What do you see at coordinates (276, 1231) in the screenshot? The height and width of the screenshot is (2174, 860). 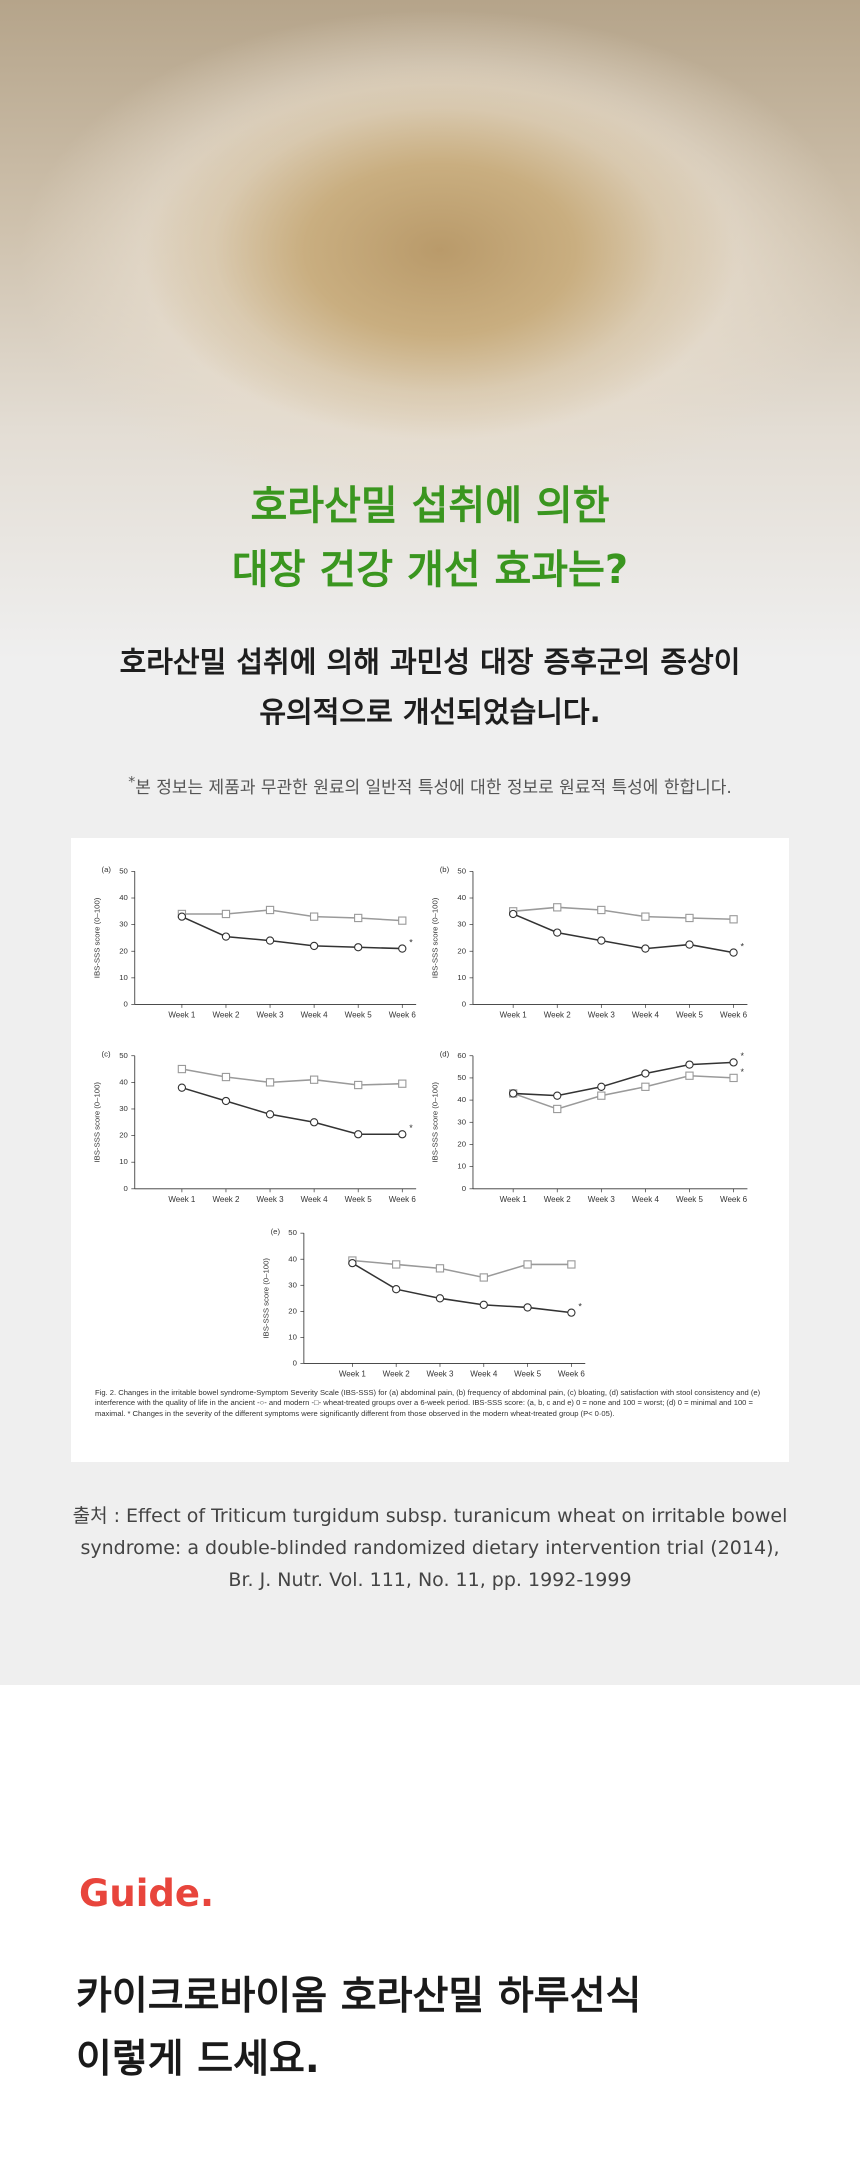 I see `panel-label: (e)` at bounding box center [276, 1231].